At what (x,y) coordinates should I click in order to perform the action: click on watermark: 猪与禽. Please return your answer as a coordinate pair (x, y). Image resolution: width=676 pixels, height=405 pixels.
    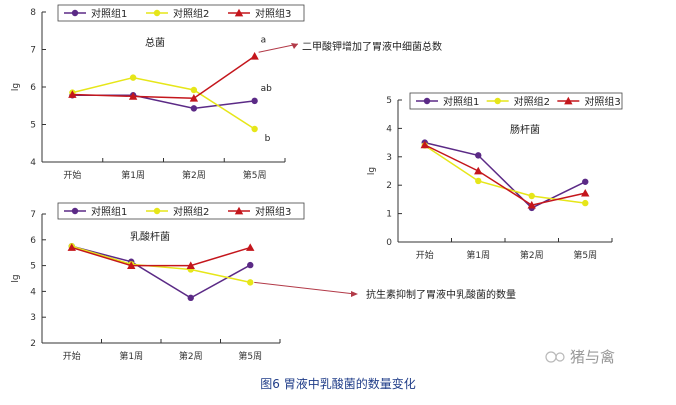
    Looking at the image, I should click on (580, 357).